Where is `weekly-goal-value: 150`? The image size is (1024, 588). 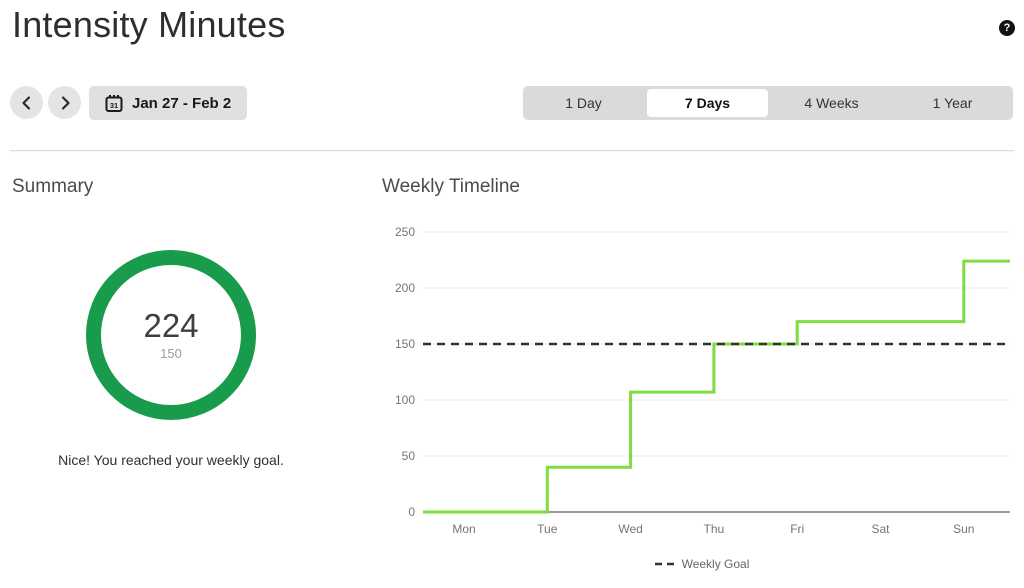
weekly-goal-value: 150 is located at coordinates (171, 353).